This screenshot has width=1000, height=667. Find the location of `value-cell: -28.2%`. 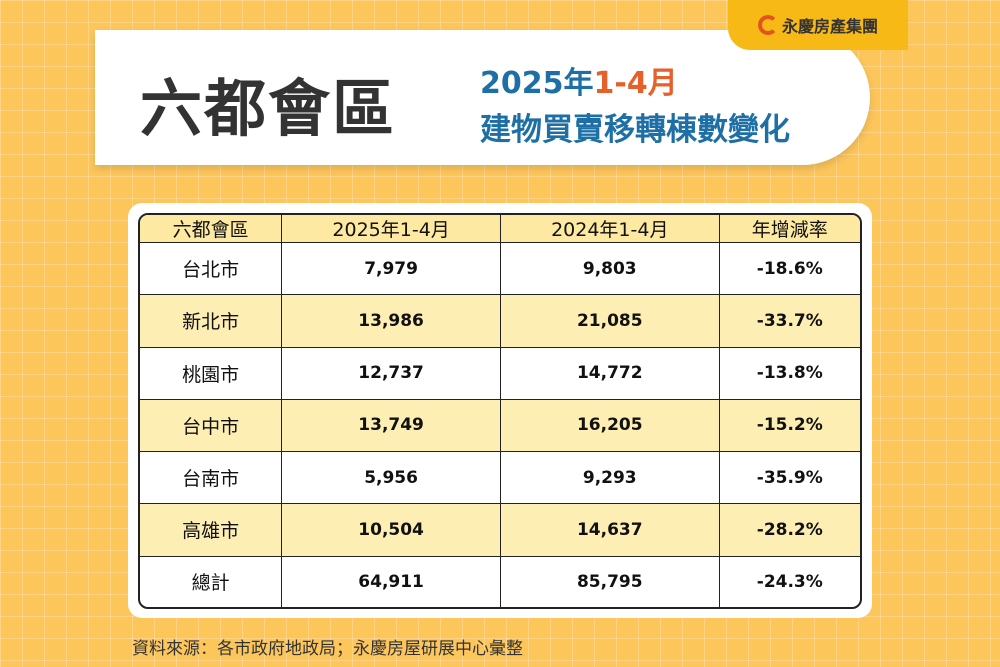

value-cell: -28.2% is located at coordinates (789, 530).